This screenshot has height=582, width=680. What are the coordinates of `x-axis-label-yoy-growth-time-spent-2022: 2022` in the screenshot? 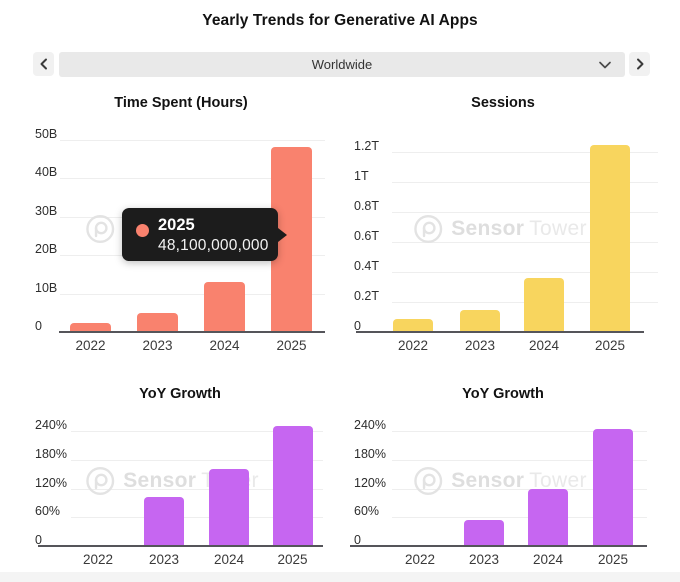 It's located at (98, 559).